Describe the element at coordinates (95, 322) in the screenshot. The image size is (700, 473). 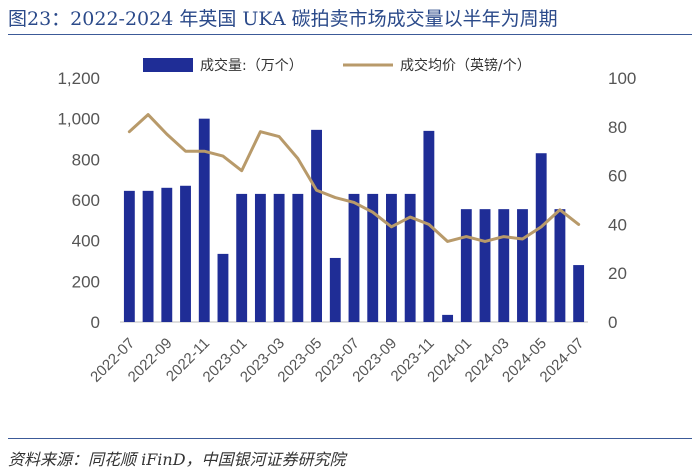
I see `left-tick-label: 0` at that location.